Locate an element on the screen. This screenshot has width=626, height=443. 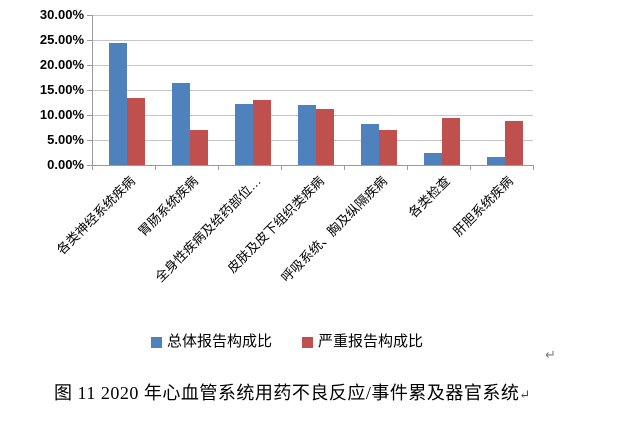
legend-label: 总体报告构成比 is located at coordinates (219, 341).